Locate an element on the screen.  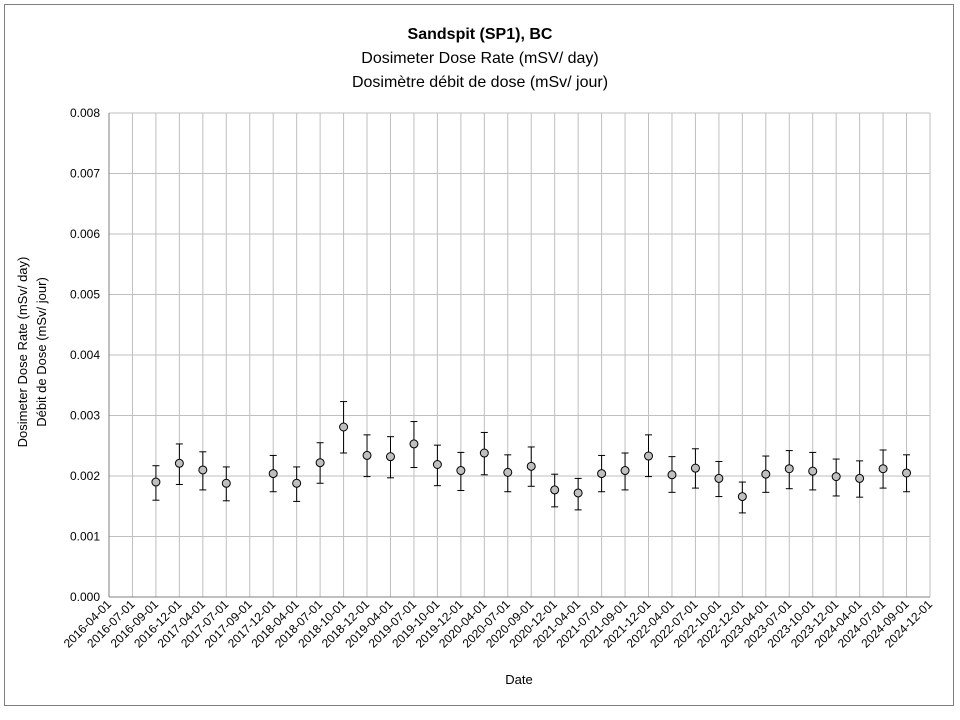
y-tick-label: 0.006 is located at coordinates (85, 234).